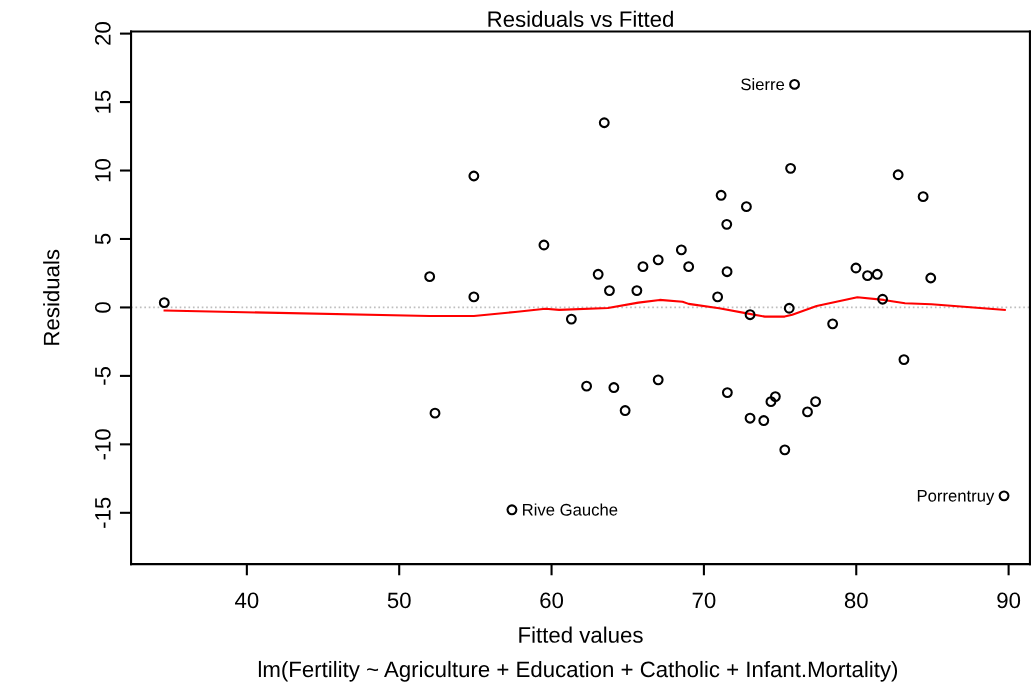  What do you see at coordinates (51, 297) in the screenshot?
I see `y-axis-title: Residuals` at bounding box center [51, 297].